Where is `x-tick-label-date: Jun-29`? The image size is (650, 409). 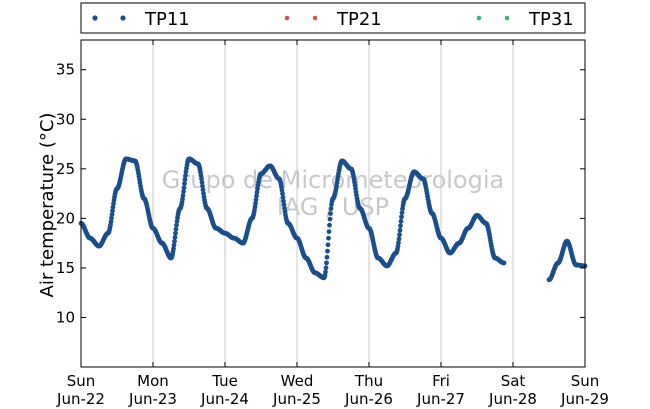
x-tick-label-date: Jun-29 is located at coordinates (584, 399).